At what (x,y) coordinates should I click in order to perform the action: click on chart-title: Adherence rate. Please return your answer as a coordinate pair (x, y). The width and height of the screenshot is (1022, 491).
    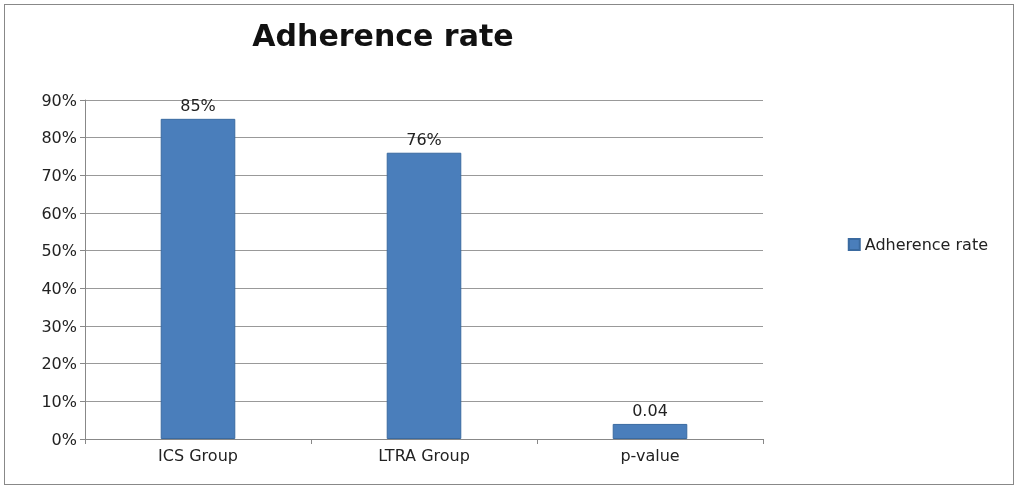
    Looking at the image, I should click on (383, 35).